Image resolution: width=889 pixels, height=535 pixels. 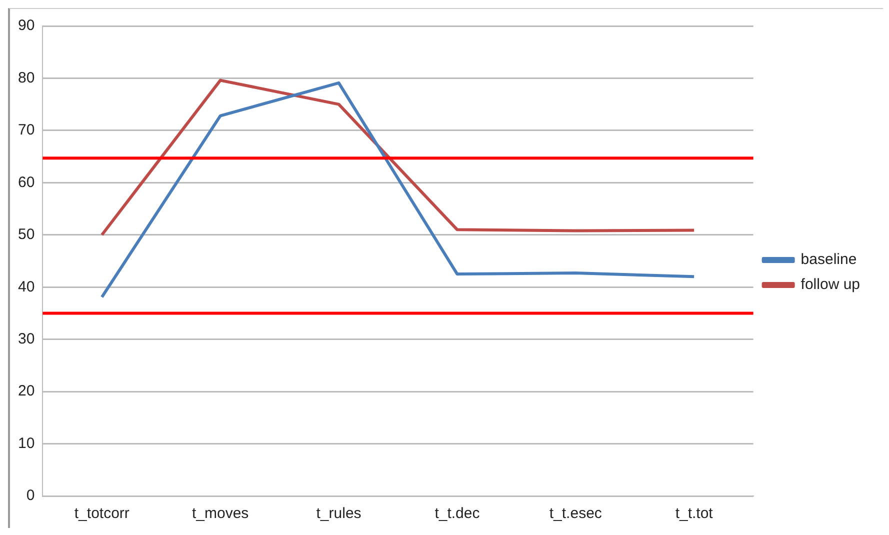 What do you see at coordinates (457, 513) in the screenshot?
I see `x-tick-label: t_t.dec` at bounding box center [457, 513].